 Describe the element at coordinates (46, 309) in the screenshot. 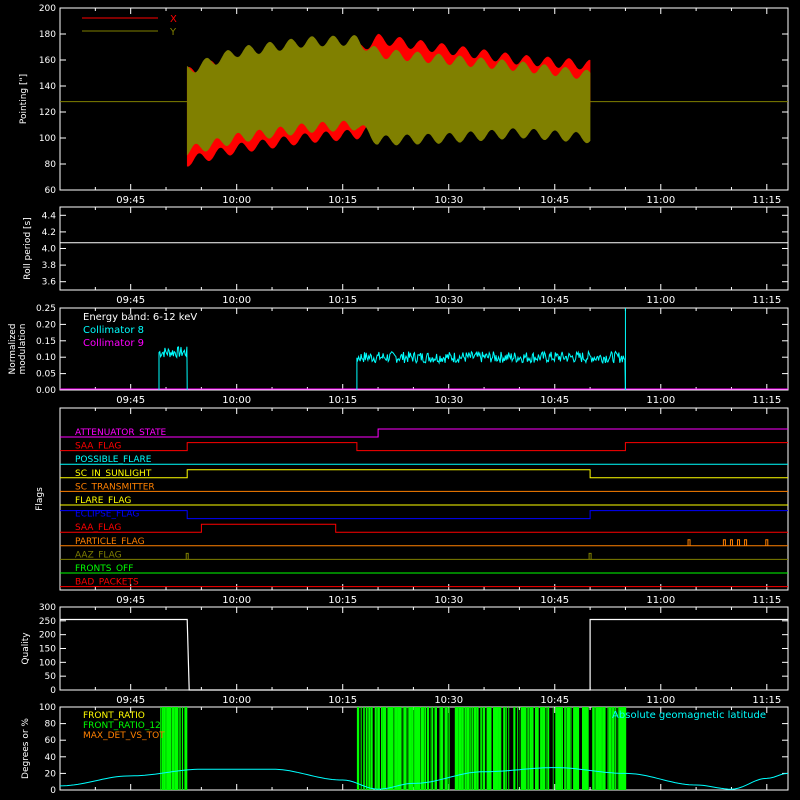

I see `y-tick-label: 0.25` at that location.